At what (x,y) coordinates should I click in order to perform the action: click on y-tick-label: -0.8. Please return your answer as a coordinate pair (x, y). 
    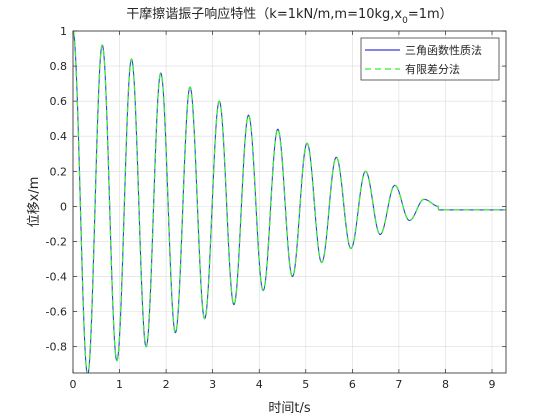
    Looking at the image, I should click on (56, 347).